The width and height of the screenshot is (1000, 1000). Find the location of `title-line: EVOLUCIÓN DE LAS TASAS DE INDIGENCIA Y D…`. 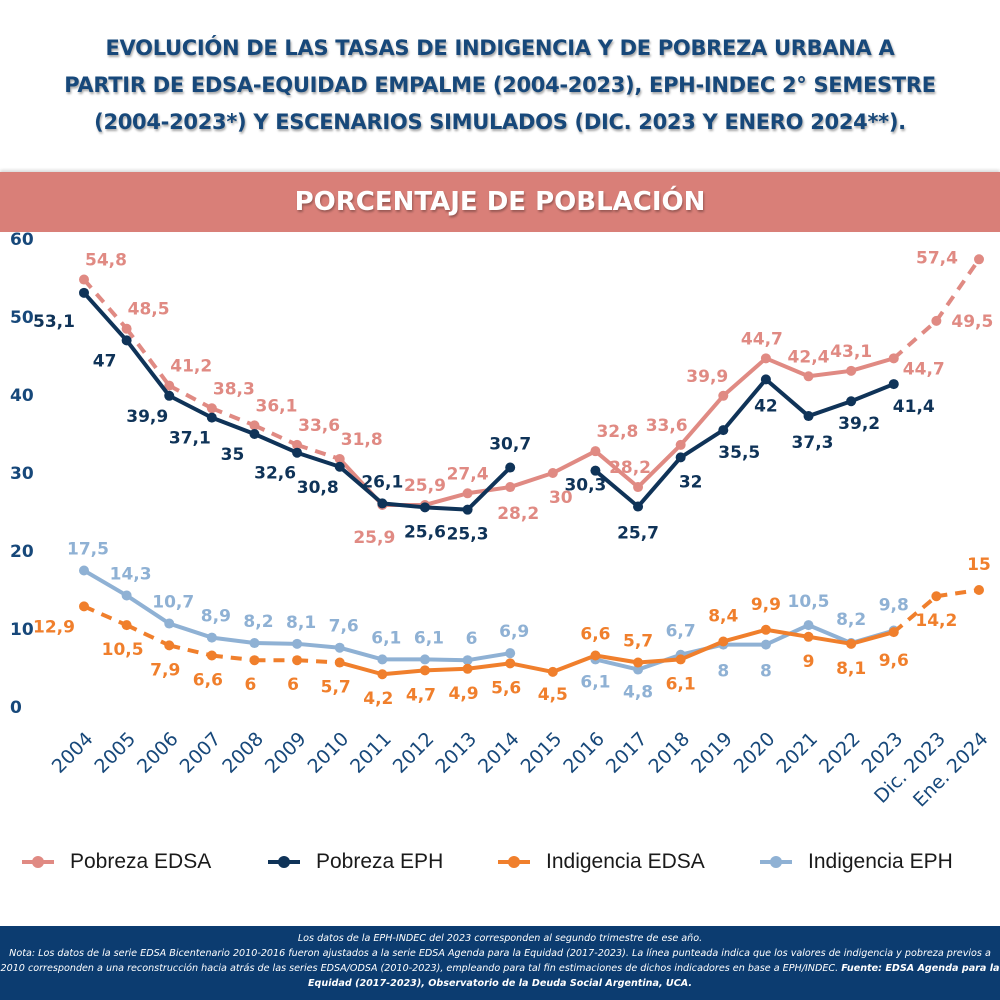

title-line: EVOLUCIÓN DE LAS TASAS DE INDIGENCIA Y D… is located at coordinates (500, 48).